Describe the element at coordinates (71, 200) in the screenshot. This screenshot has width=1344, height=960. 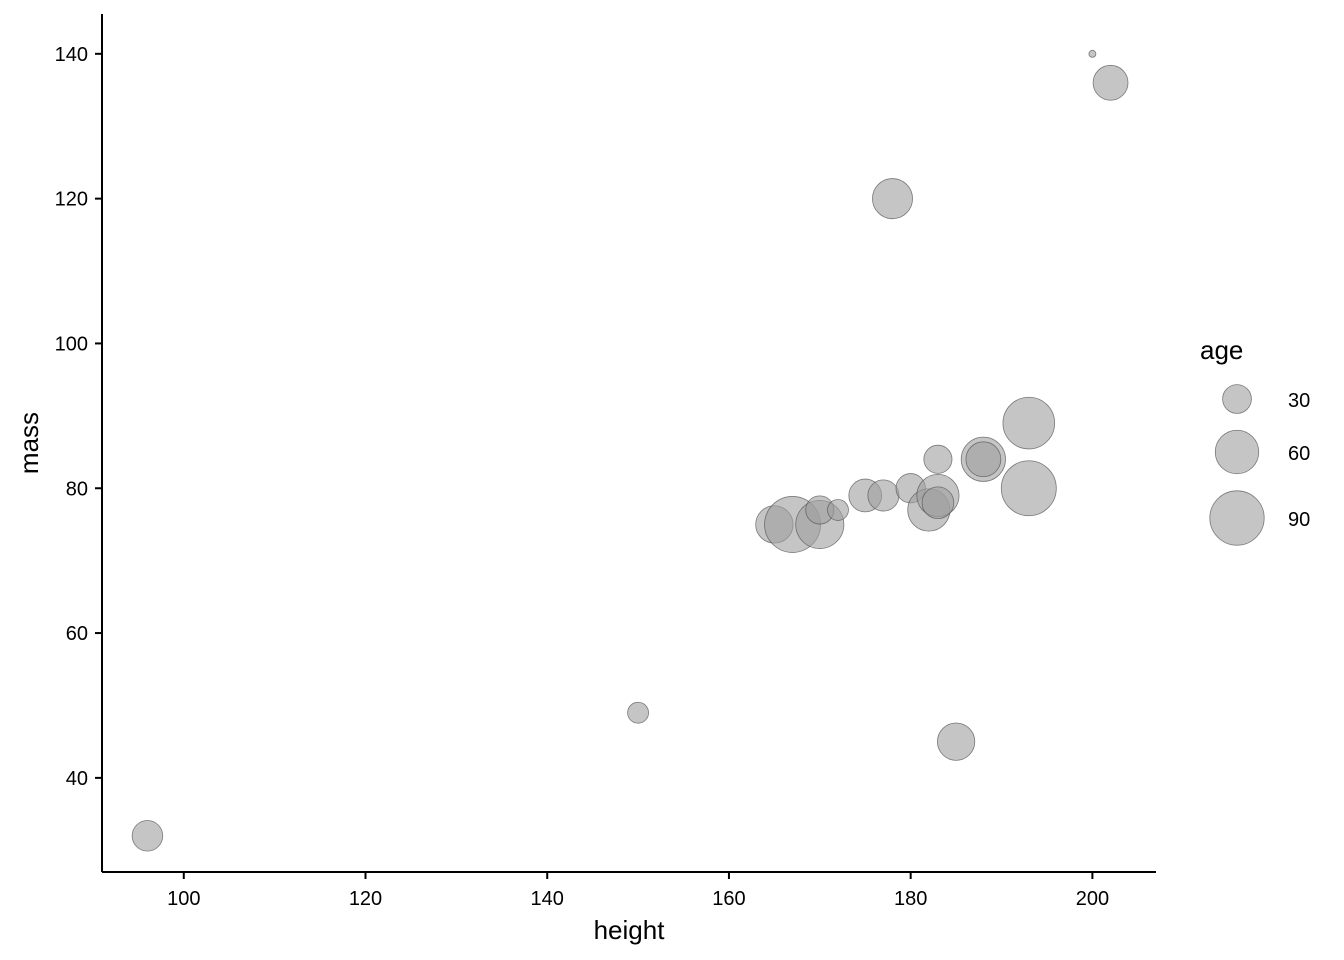
I see `y-tick-label: 120` at that location.